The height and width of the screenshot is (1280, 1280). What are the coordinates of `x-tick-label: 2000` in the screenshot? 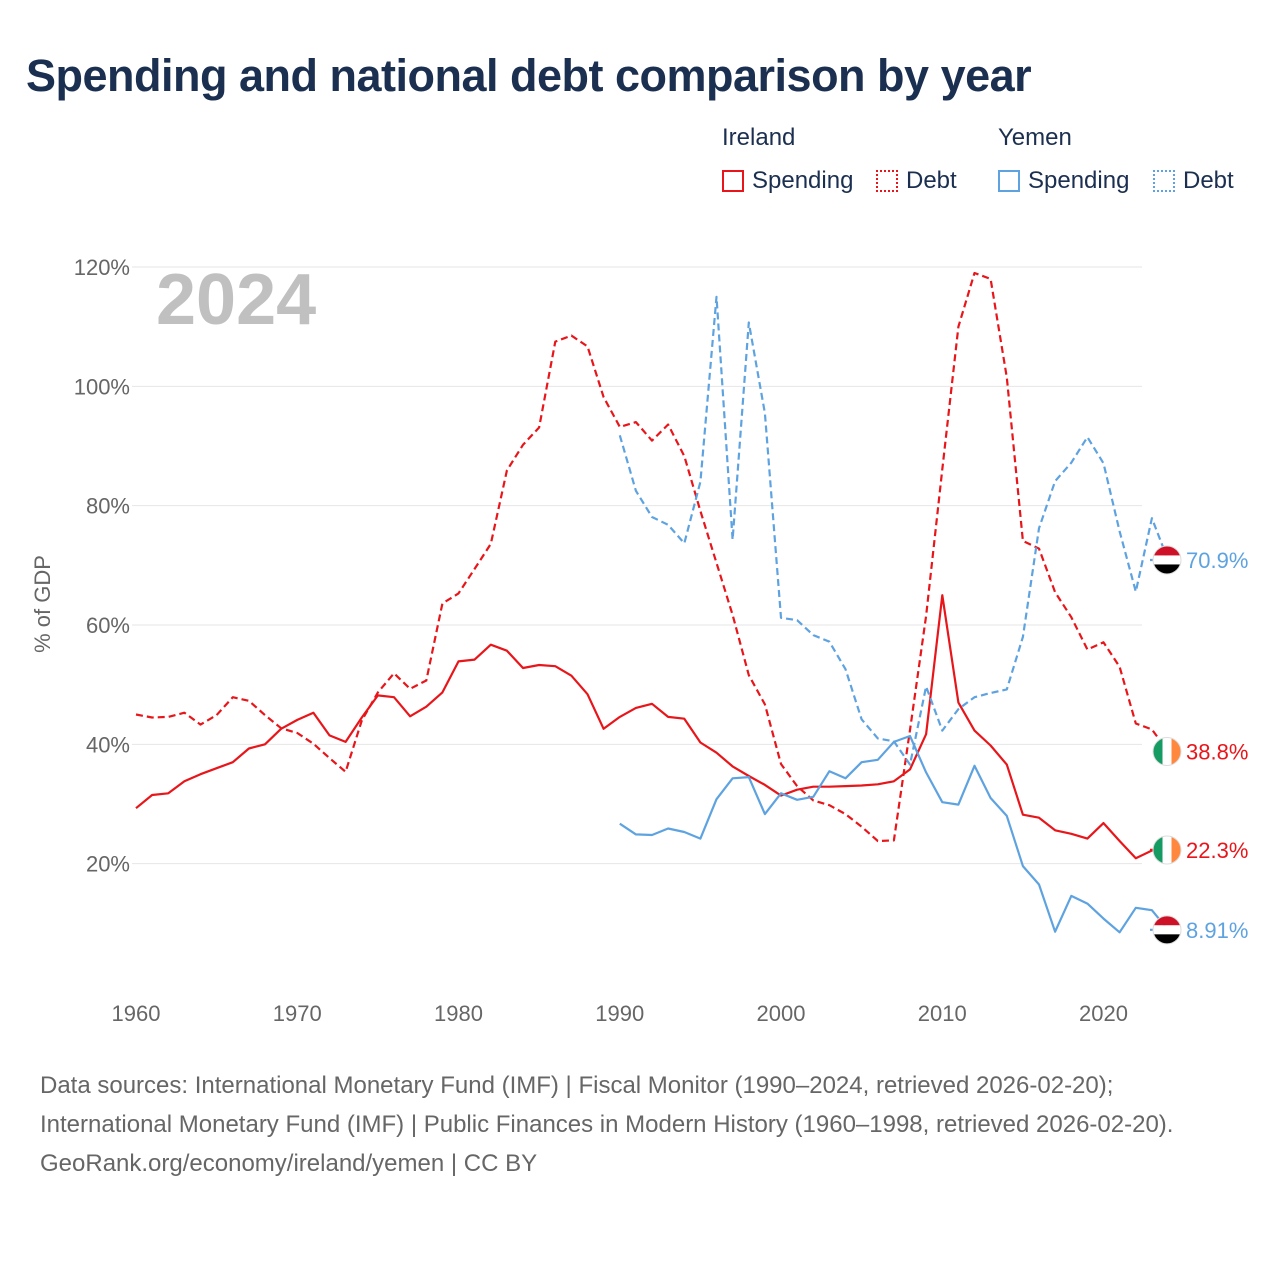 It's located at (781, 1013).